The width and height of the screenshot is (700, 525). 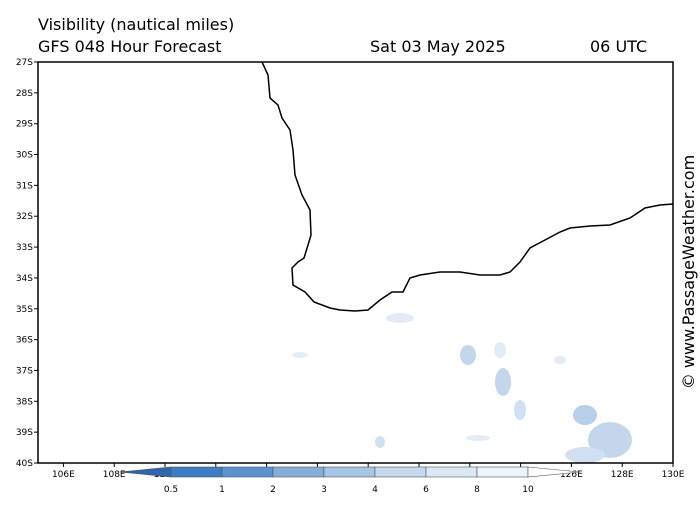 I want to click on date: Sat 03 May 2025, so click(x=438, y=46).